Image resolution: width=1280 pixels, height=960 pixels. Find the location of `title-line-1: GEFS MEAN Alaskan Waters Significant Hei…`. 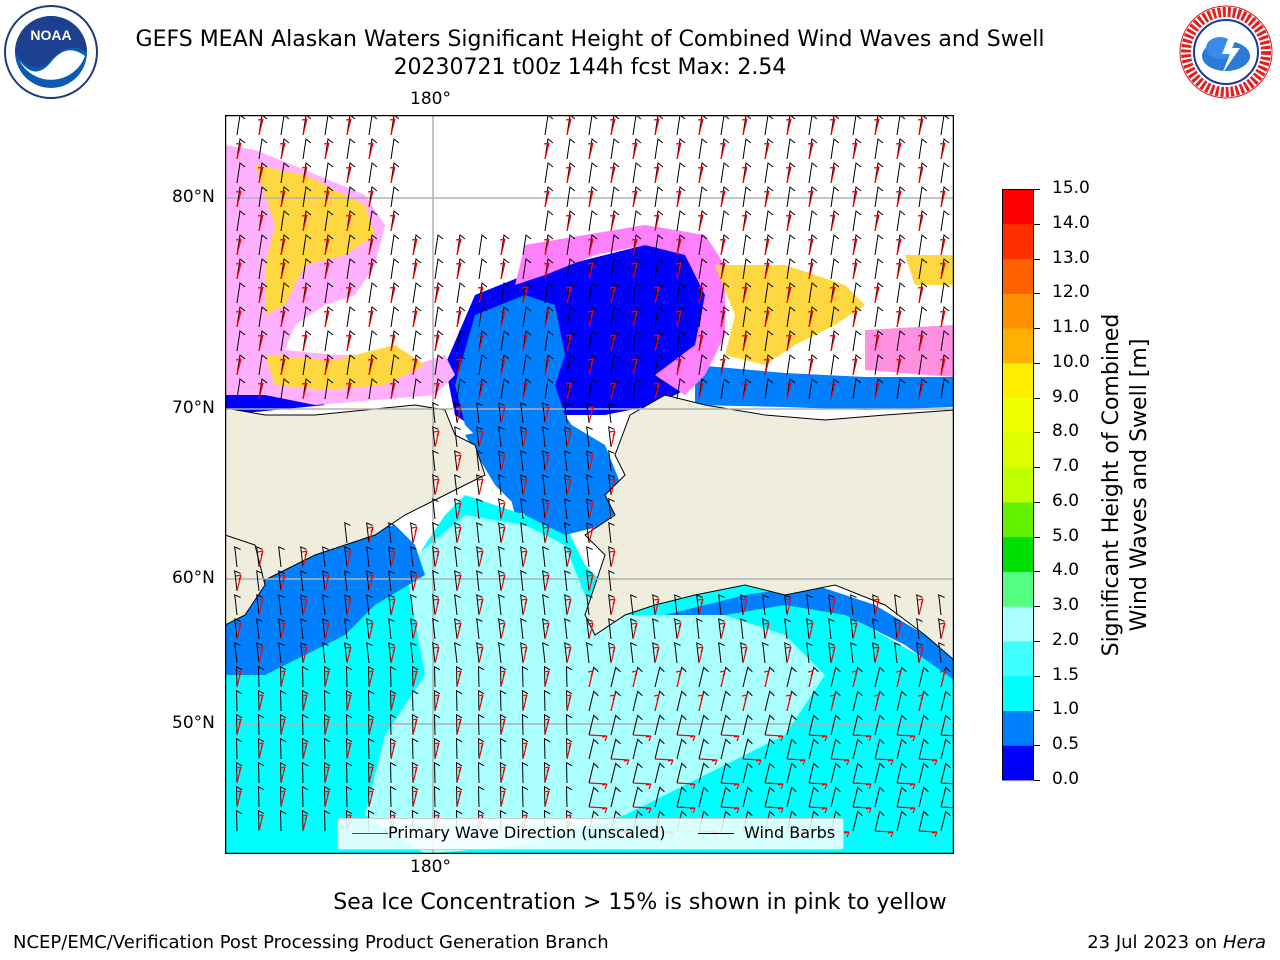

title-line-1: GEFS MEAN Alaskan Waters Significant Hei… is located at coordinates (590, 39).